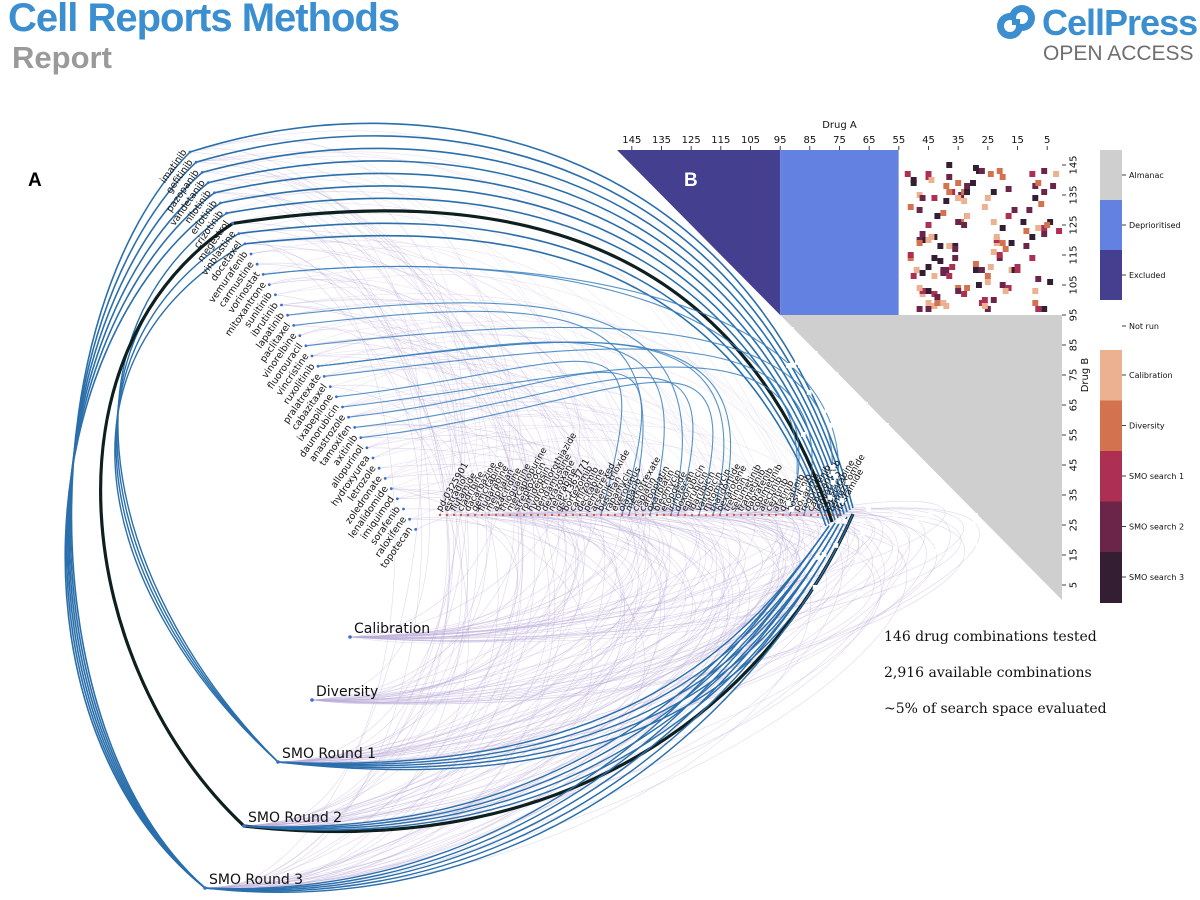 The image size is (1200, 900). What do you see at coordinates (196, 503) in the screenshot?
I see `hull-edge-left` at bounding box center [196, 503].